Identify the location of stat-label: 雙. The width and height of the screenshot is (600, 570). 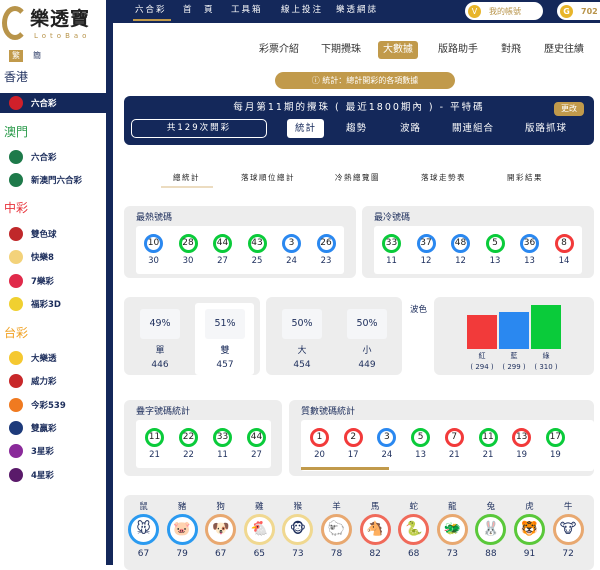
(225, 351).